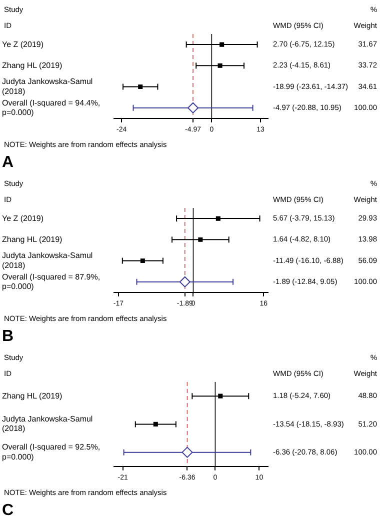 This screenshot has width=380, height=527. Describe the element at coordinates (51, 281) in the screenshot. I see `y-tick-label: Overall (I-squared = 87.9%, p=0.000)` at that location.